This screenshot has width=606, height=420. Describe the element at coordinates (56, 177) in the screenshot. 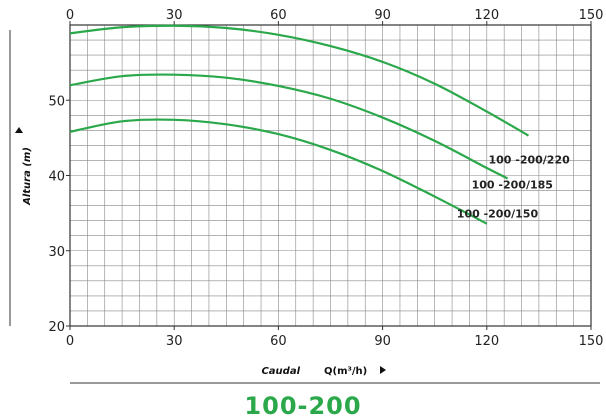

I see `y-tick-label: 40` at that location.